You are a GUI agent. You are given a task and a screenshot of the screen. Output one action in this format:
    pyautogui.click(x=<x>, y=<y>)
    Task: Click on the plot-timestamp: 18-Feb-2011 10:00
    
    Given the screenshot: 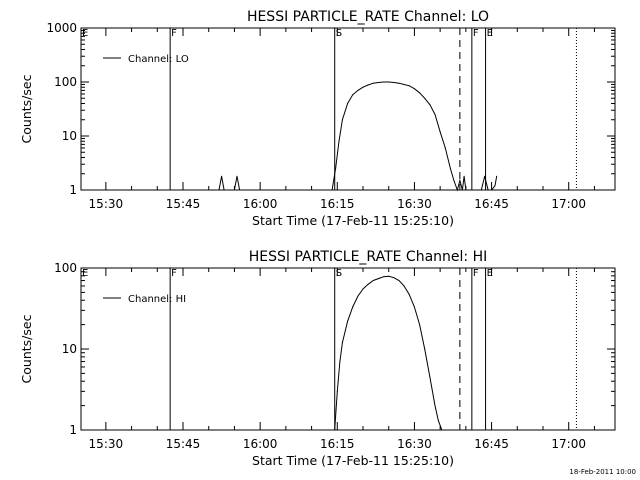 What is the action you would take?
    pyautogui.click(x=602, y=472)
    